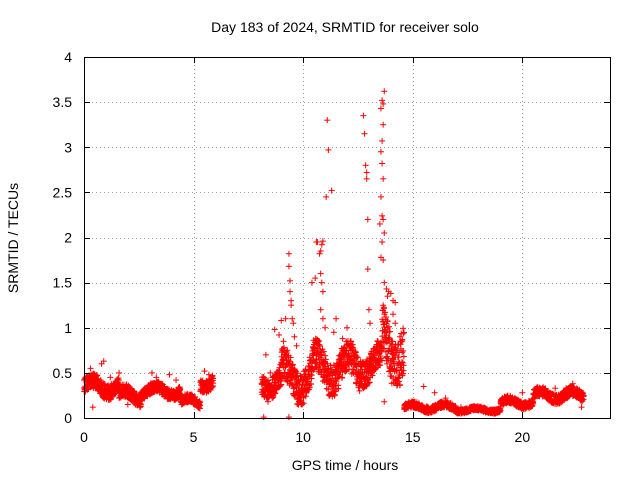 The image size is (640, 485). What do you see at coordinates (13, 238) in the screenshot?
I see `y-axis-label: SRMTID / TECUs` at bounding box center [13, 238].